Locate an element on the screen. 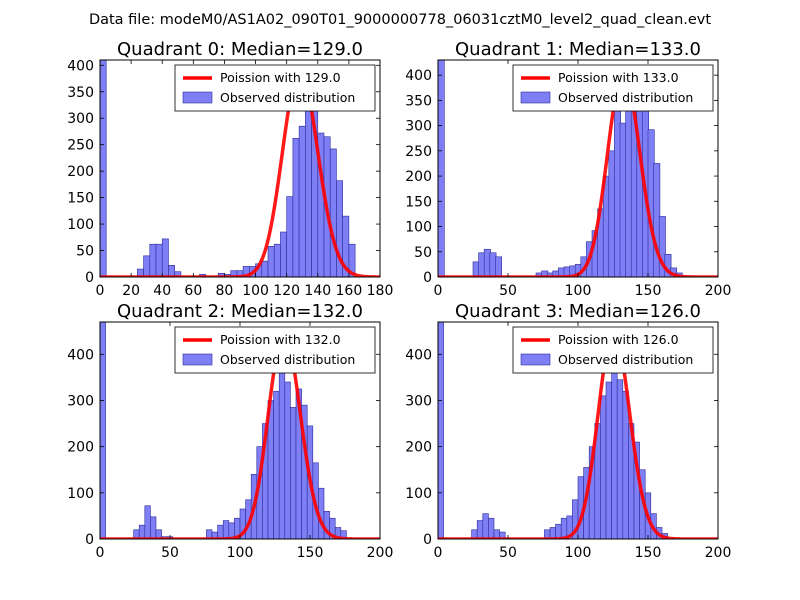 This screenshot has height=600, width=800. legend: Poission with 129.0 Observed distribution is located at coordinates (275, 88).